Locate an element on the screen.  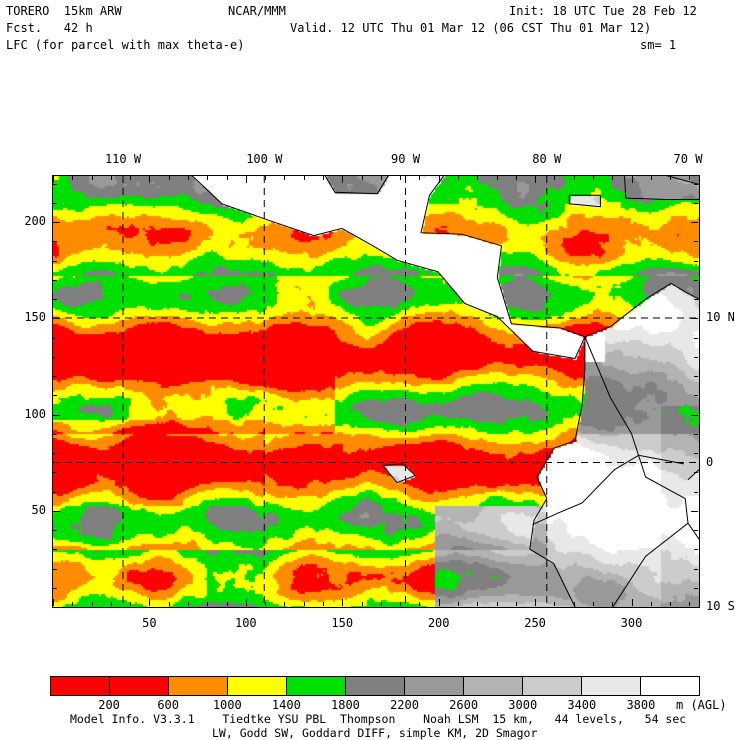
center-label: NCAR/MMM is located at coordinates (257, 11).